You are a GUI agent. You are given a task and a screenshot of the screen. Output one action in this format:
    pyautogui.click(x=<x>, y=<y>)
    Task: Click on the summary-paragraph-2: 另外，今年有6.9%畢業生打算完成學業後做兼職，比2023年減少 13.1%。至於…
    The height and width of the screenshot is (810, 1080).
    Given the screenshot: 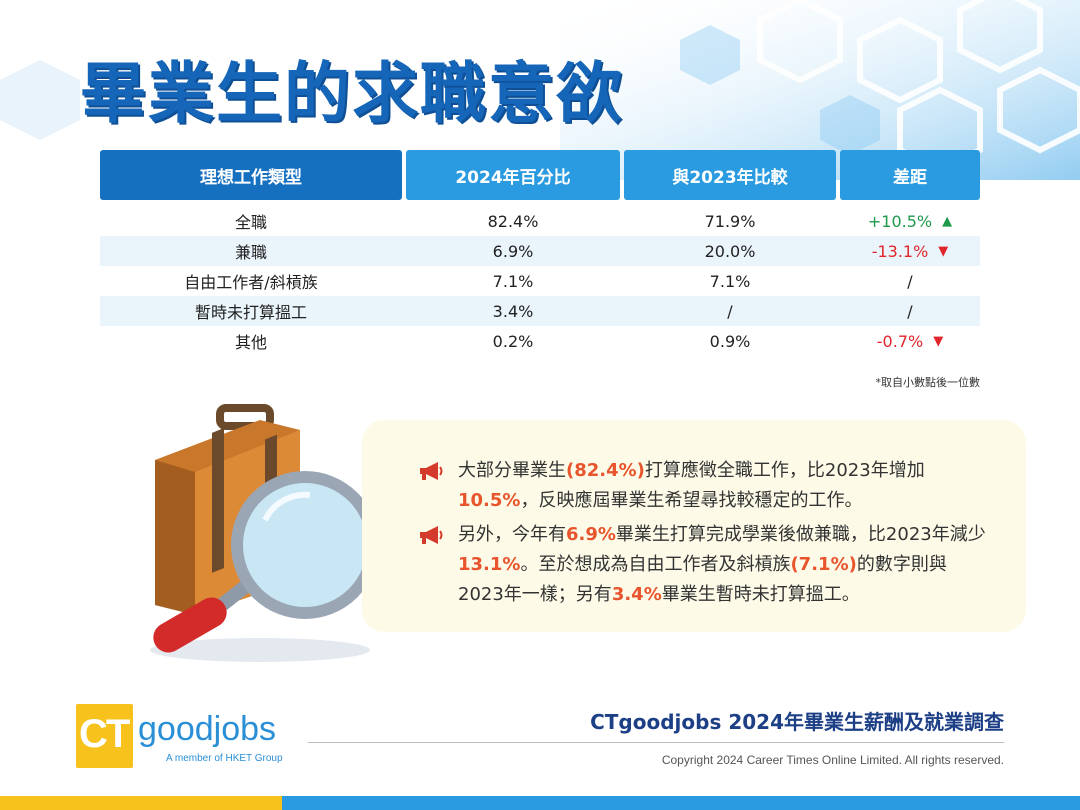 What is the action you would take?
    pyautogui.click(x=703, y=565)
    